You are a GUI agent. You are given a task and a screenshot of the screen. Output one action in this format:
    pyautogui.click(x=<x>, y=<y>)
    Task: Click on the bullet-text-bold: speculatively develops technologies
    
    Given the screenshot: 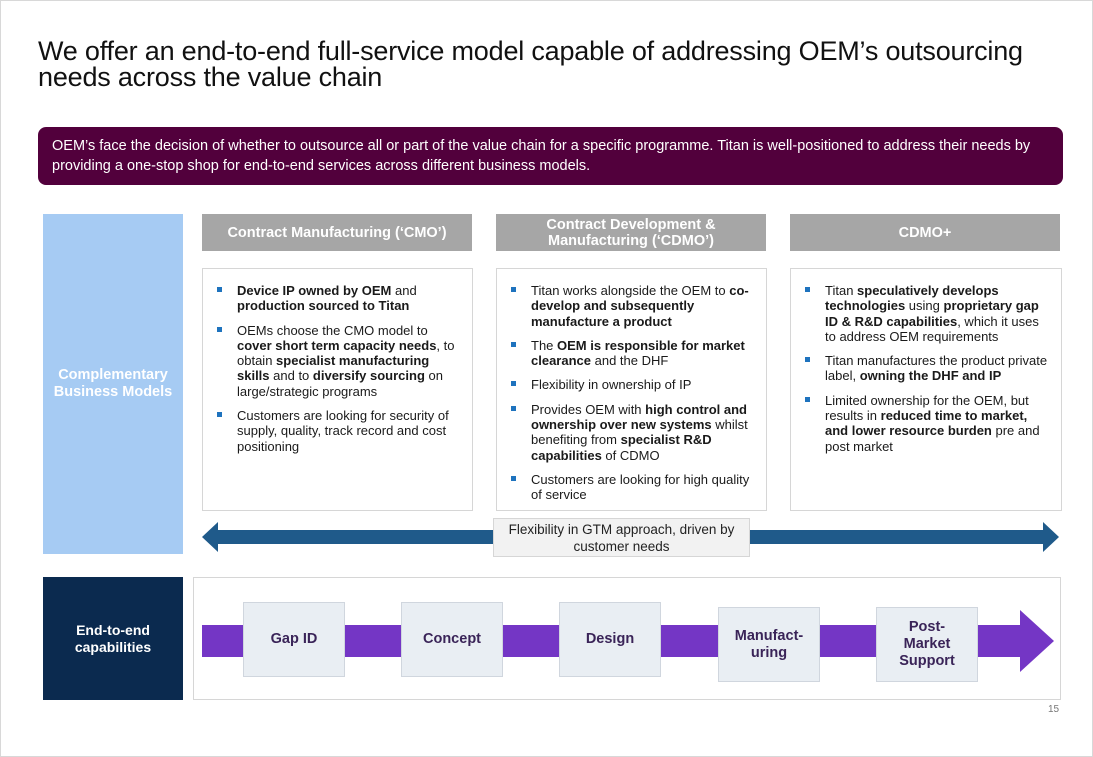 What is the action you would take?
    pyautogui.click(x=912, y=298)
    